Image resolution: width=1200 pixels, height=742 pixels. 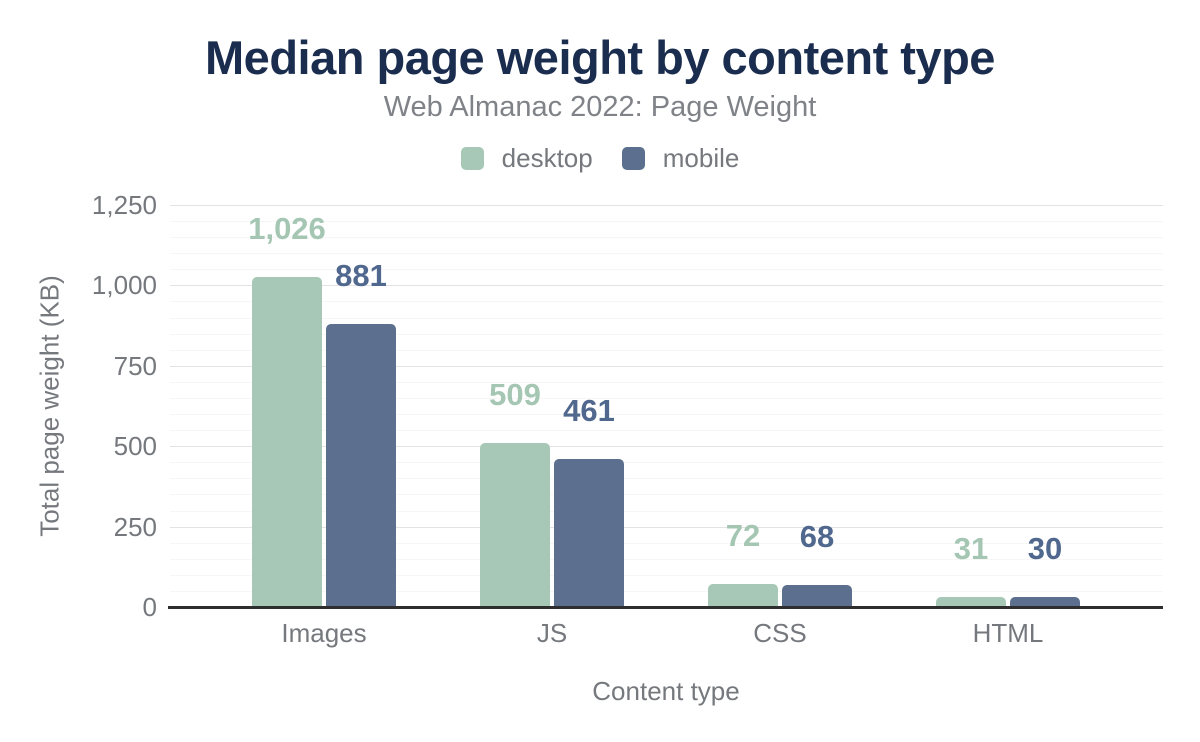 What do you see at coordinates (515, 394) in the screenshot?
I see `value-label-desktop-js: 509` at bounding box center [515, 394].